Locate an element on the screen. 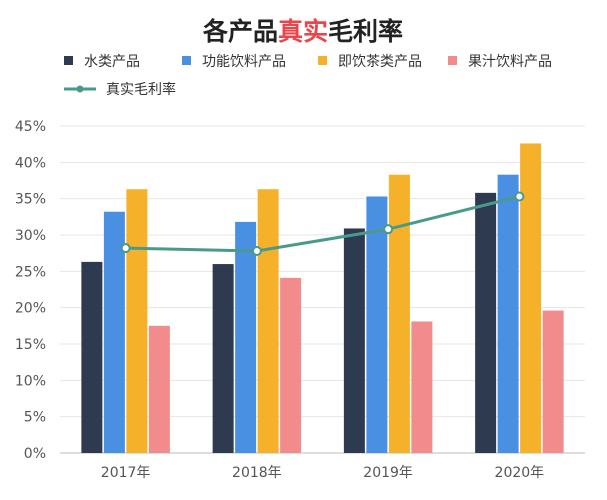  y-tick-label-5: 25% is located at coordinates (30, 272).